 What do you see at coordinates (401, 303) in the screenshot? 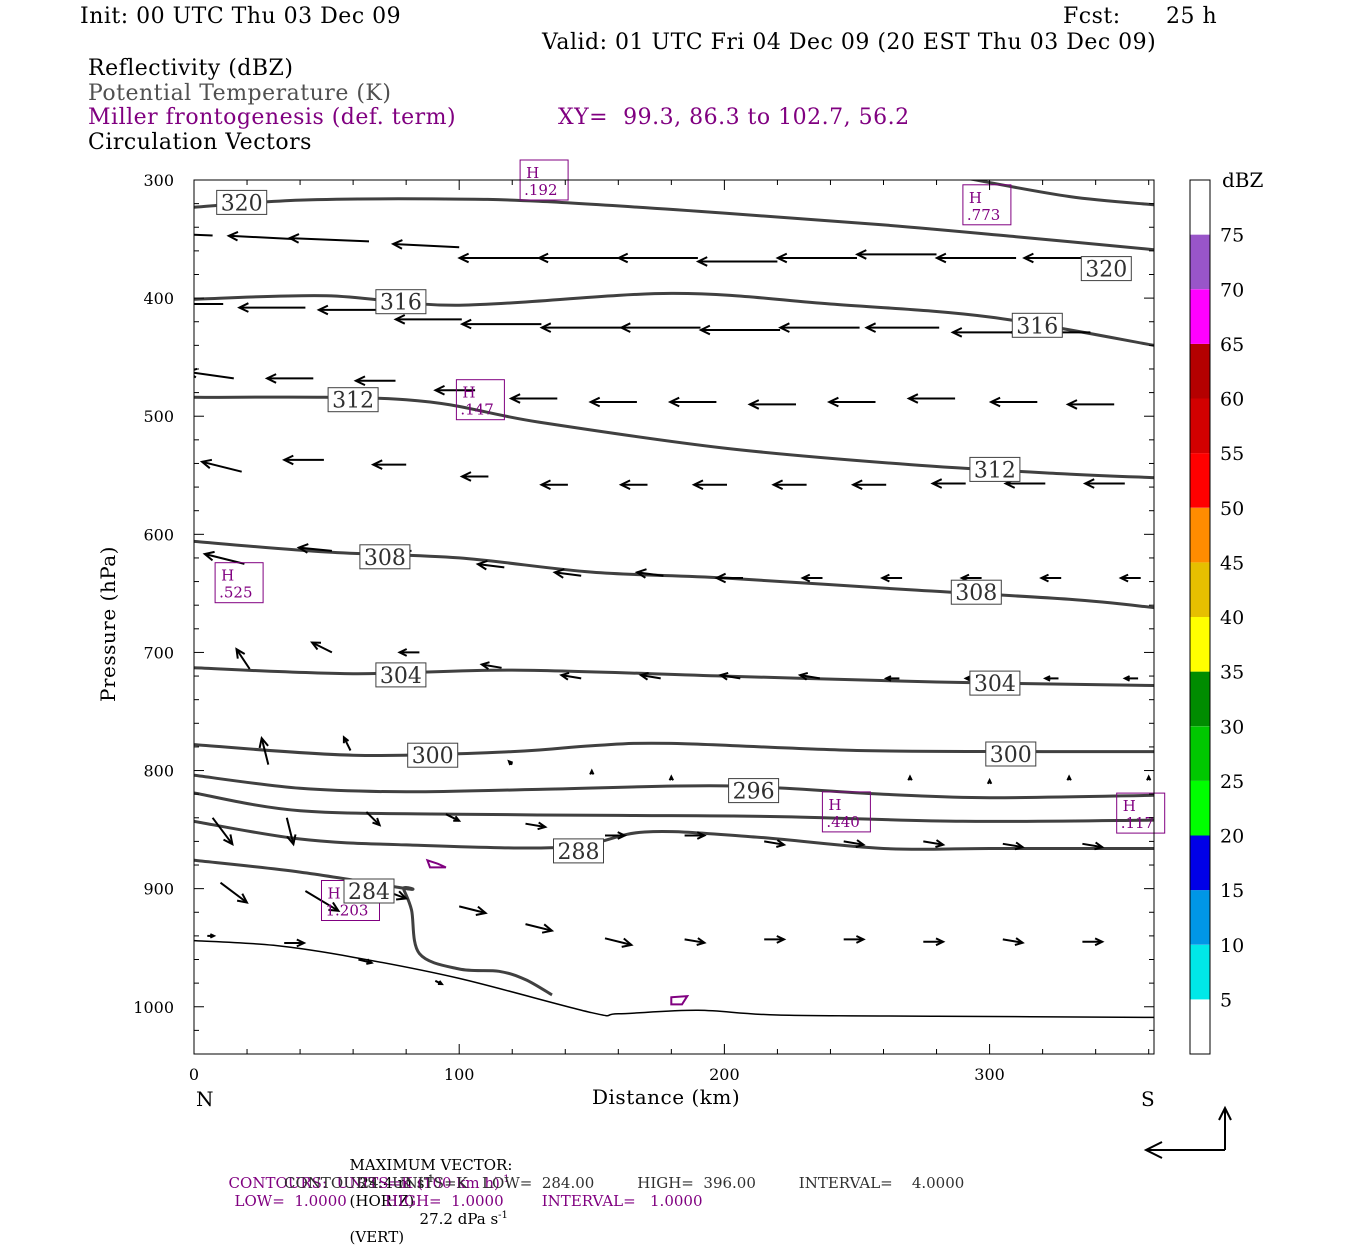
I see `contour-label-316: 316` at bounding box center [401, 303].